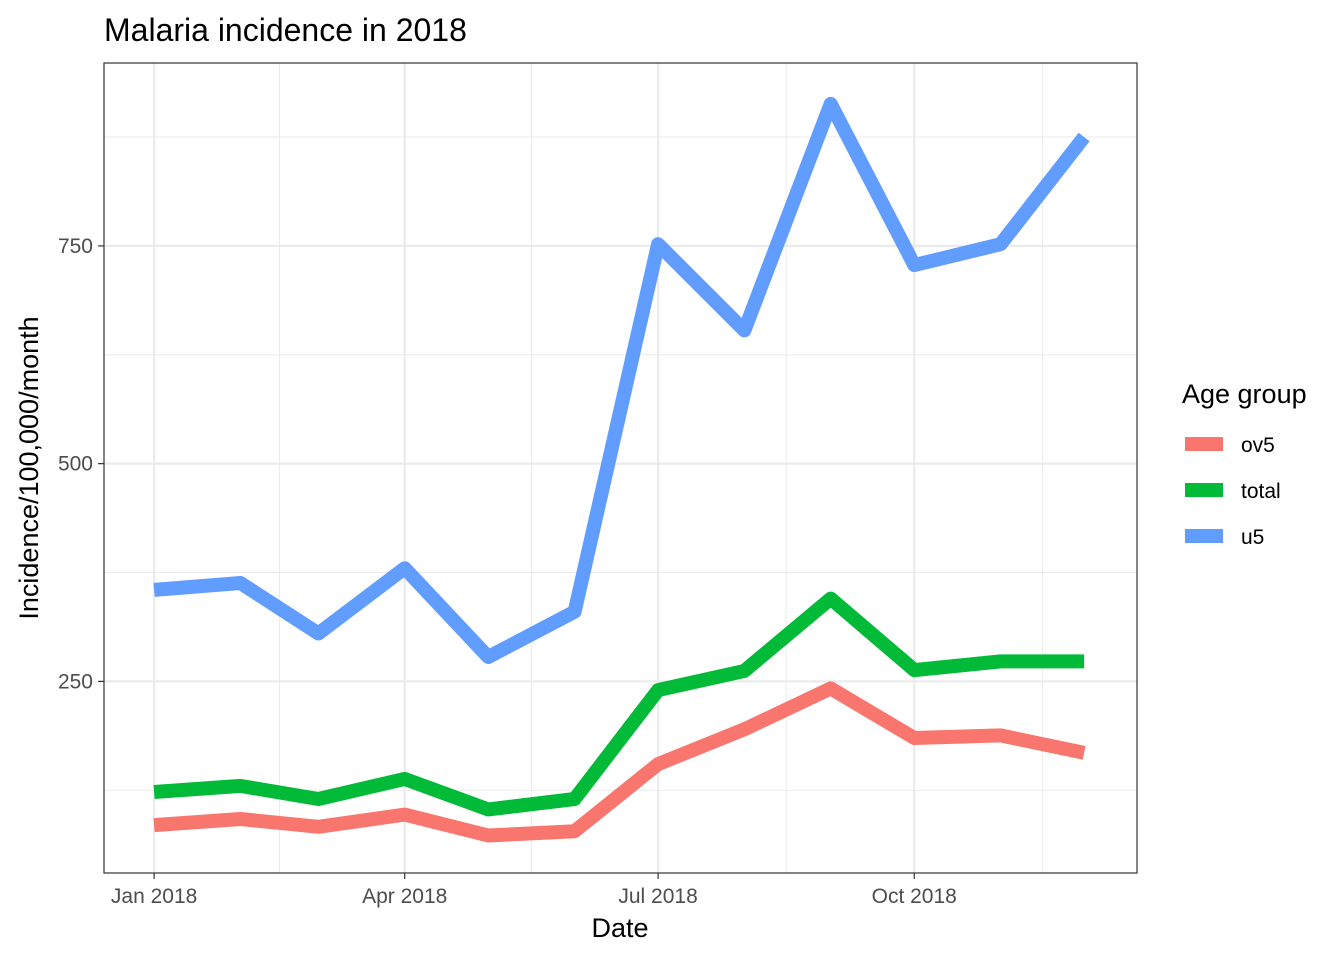 The height and width of the screenshot is (960, 1344). I want to click on y-axis: 250 500 750, so click(81, 464).